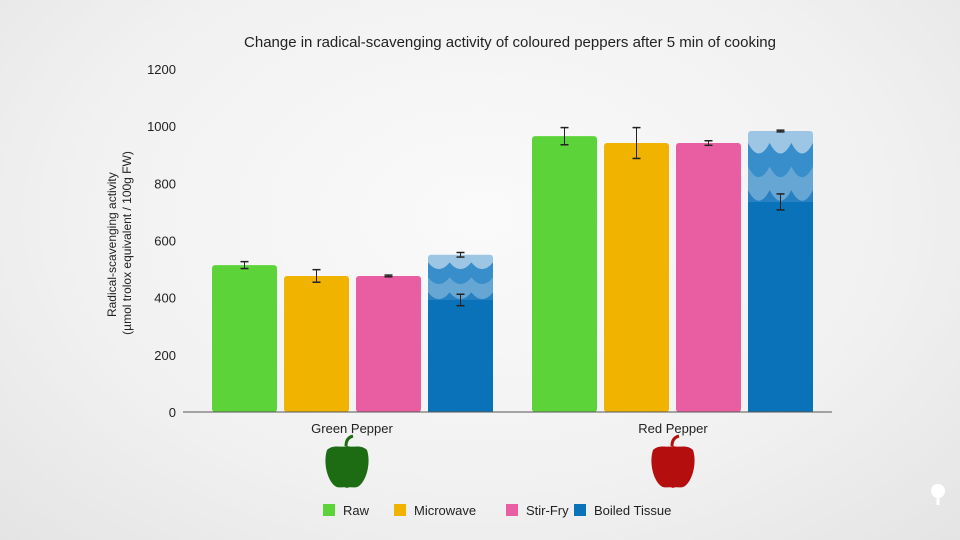 The image size is (960, 540). What do you see at coordinates (347, 461) in the screenshot?
I see `green-pepper-icon` at bounding box center [347, 461].